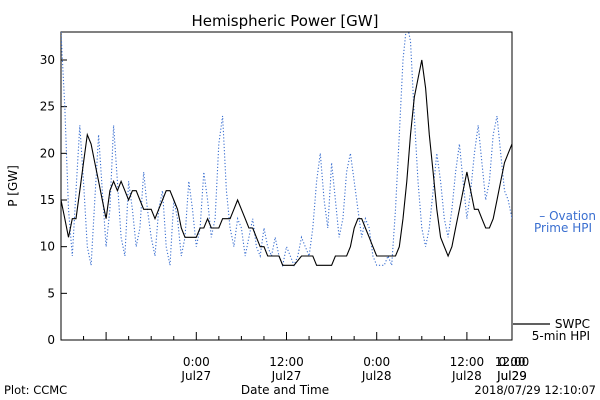 This screenshot has width=600, height=400. I want to click on y-tick-label: 15, so click(47, 200).